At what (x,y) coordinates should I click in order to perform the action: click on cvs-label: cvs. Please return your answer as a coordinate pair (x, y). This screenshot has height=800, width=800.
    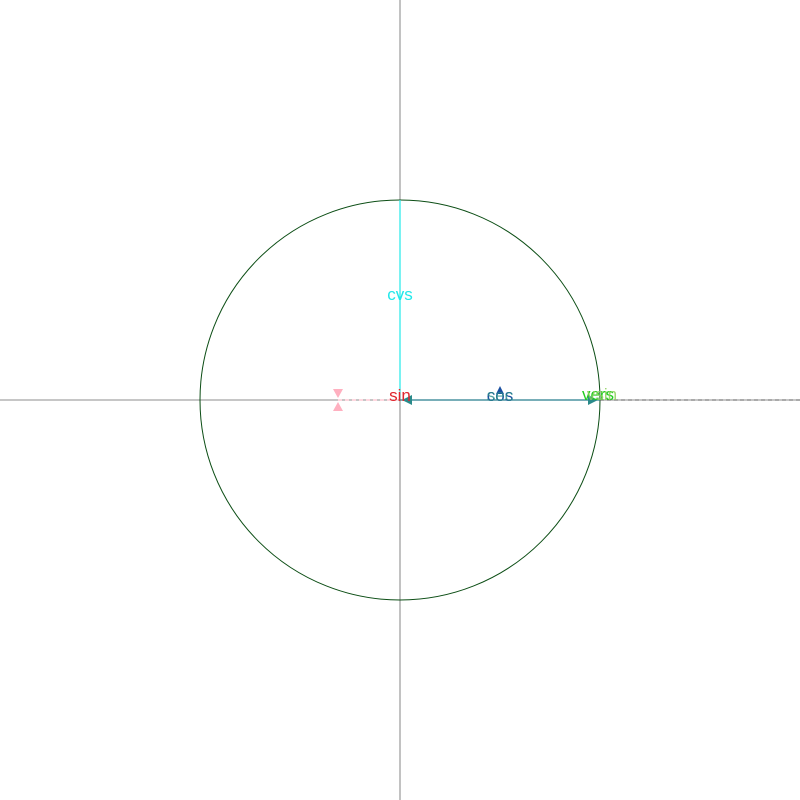
    Looking at the image, I should click on (400, 294).